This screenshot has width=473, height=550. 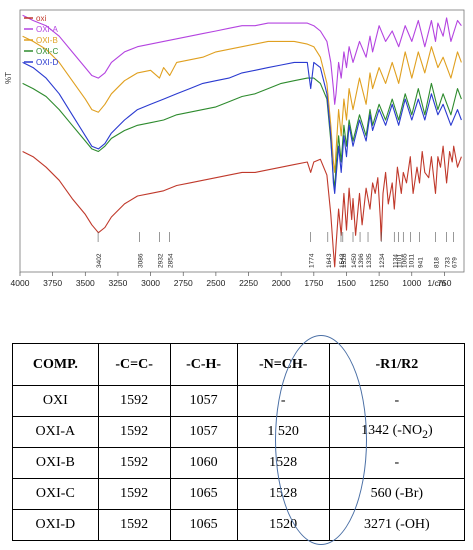 What do you see at coordinates (397, 494) in the screenshot?
I see `cell-r1r2: 560 (-Br)` at bounding box center [397, 494].